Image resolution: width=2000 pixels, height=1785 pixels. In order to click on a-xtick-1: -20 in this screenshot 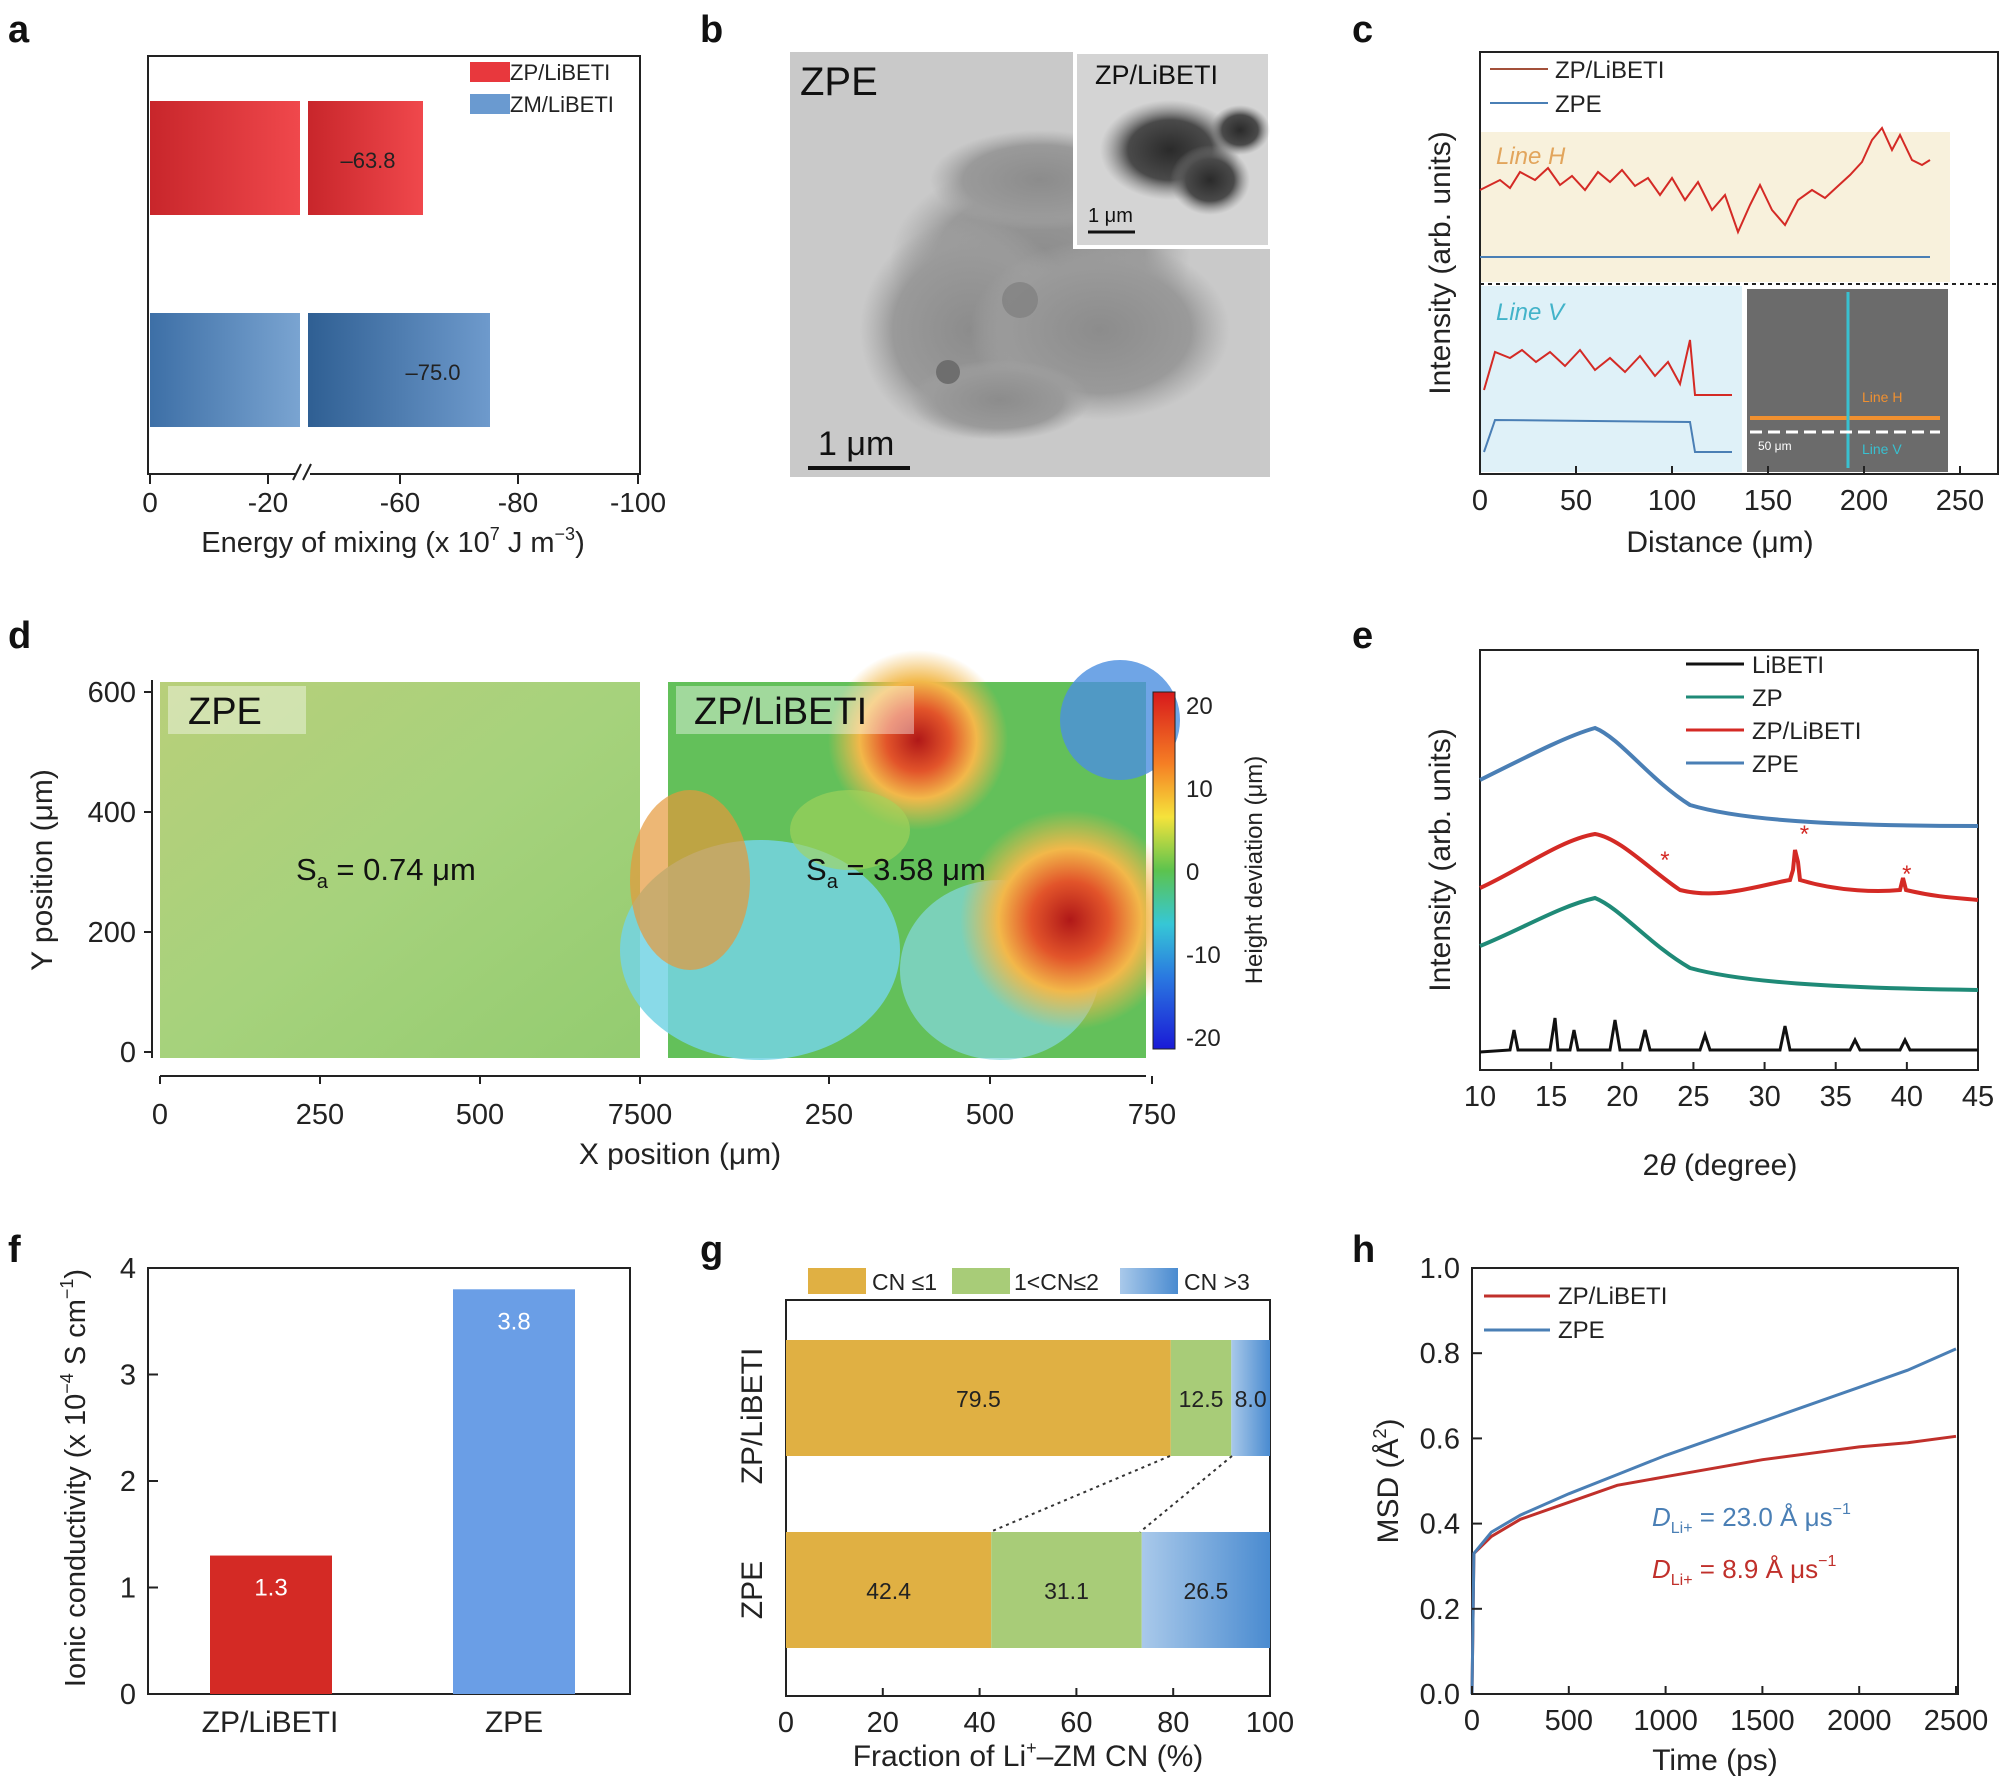, I will do `click(268, 502)`.